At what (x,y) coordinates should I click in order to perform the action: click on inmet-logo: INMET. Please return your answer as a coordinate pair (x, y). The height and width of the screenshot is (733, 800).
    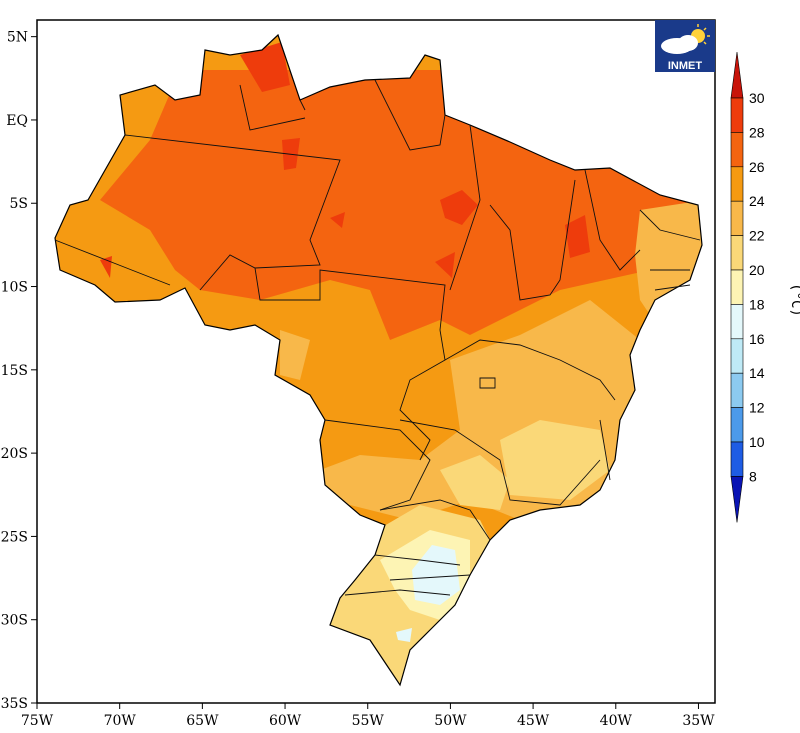
    Looking at the image, I should click on (685, 46).